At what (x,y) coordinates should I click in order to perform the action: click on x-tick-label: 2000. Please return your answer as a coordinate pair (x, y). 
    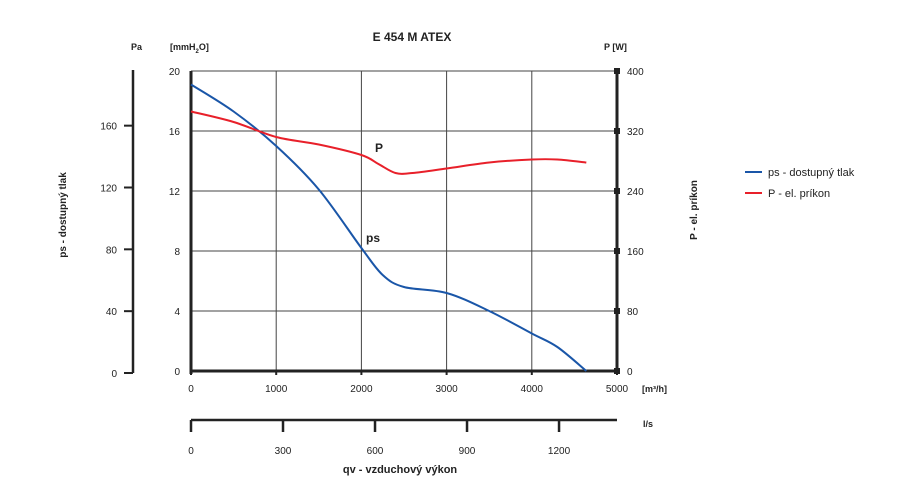
    Looking at the image, I should click on (361, 389).